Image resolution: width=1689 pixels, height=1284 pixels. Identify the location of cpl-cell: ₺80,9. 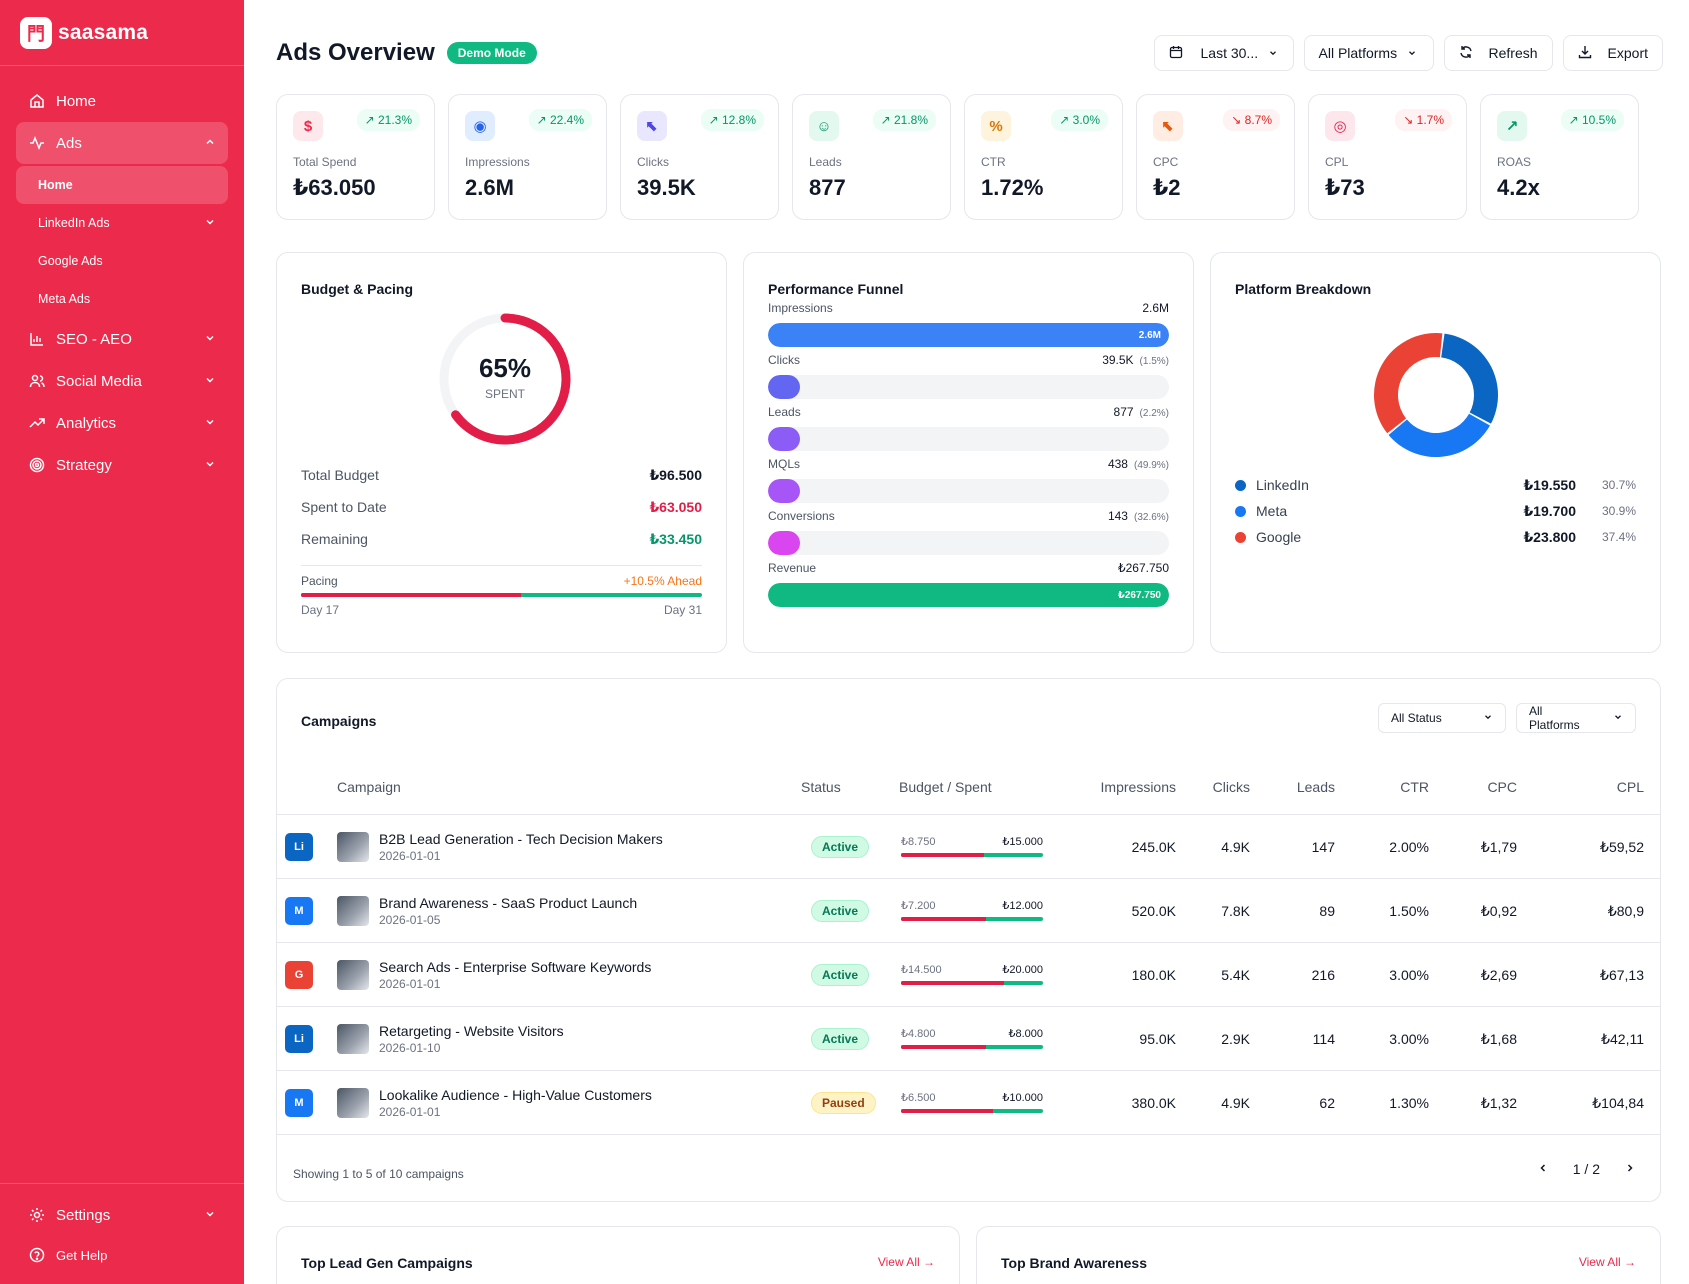
(1625, 911).